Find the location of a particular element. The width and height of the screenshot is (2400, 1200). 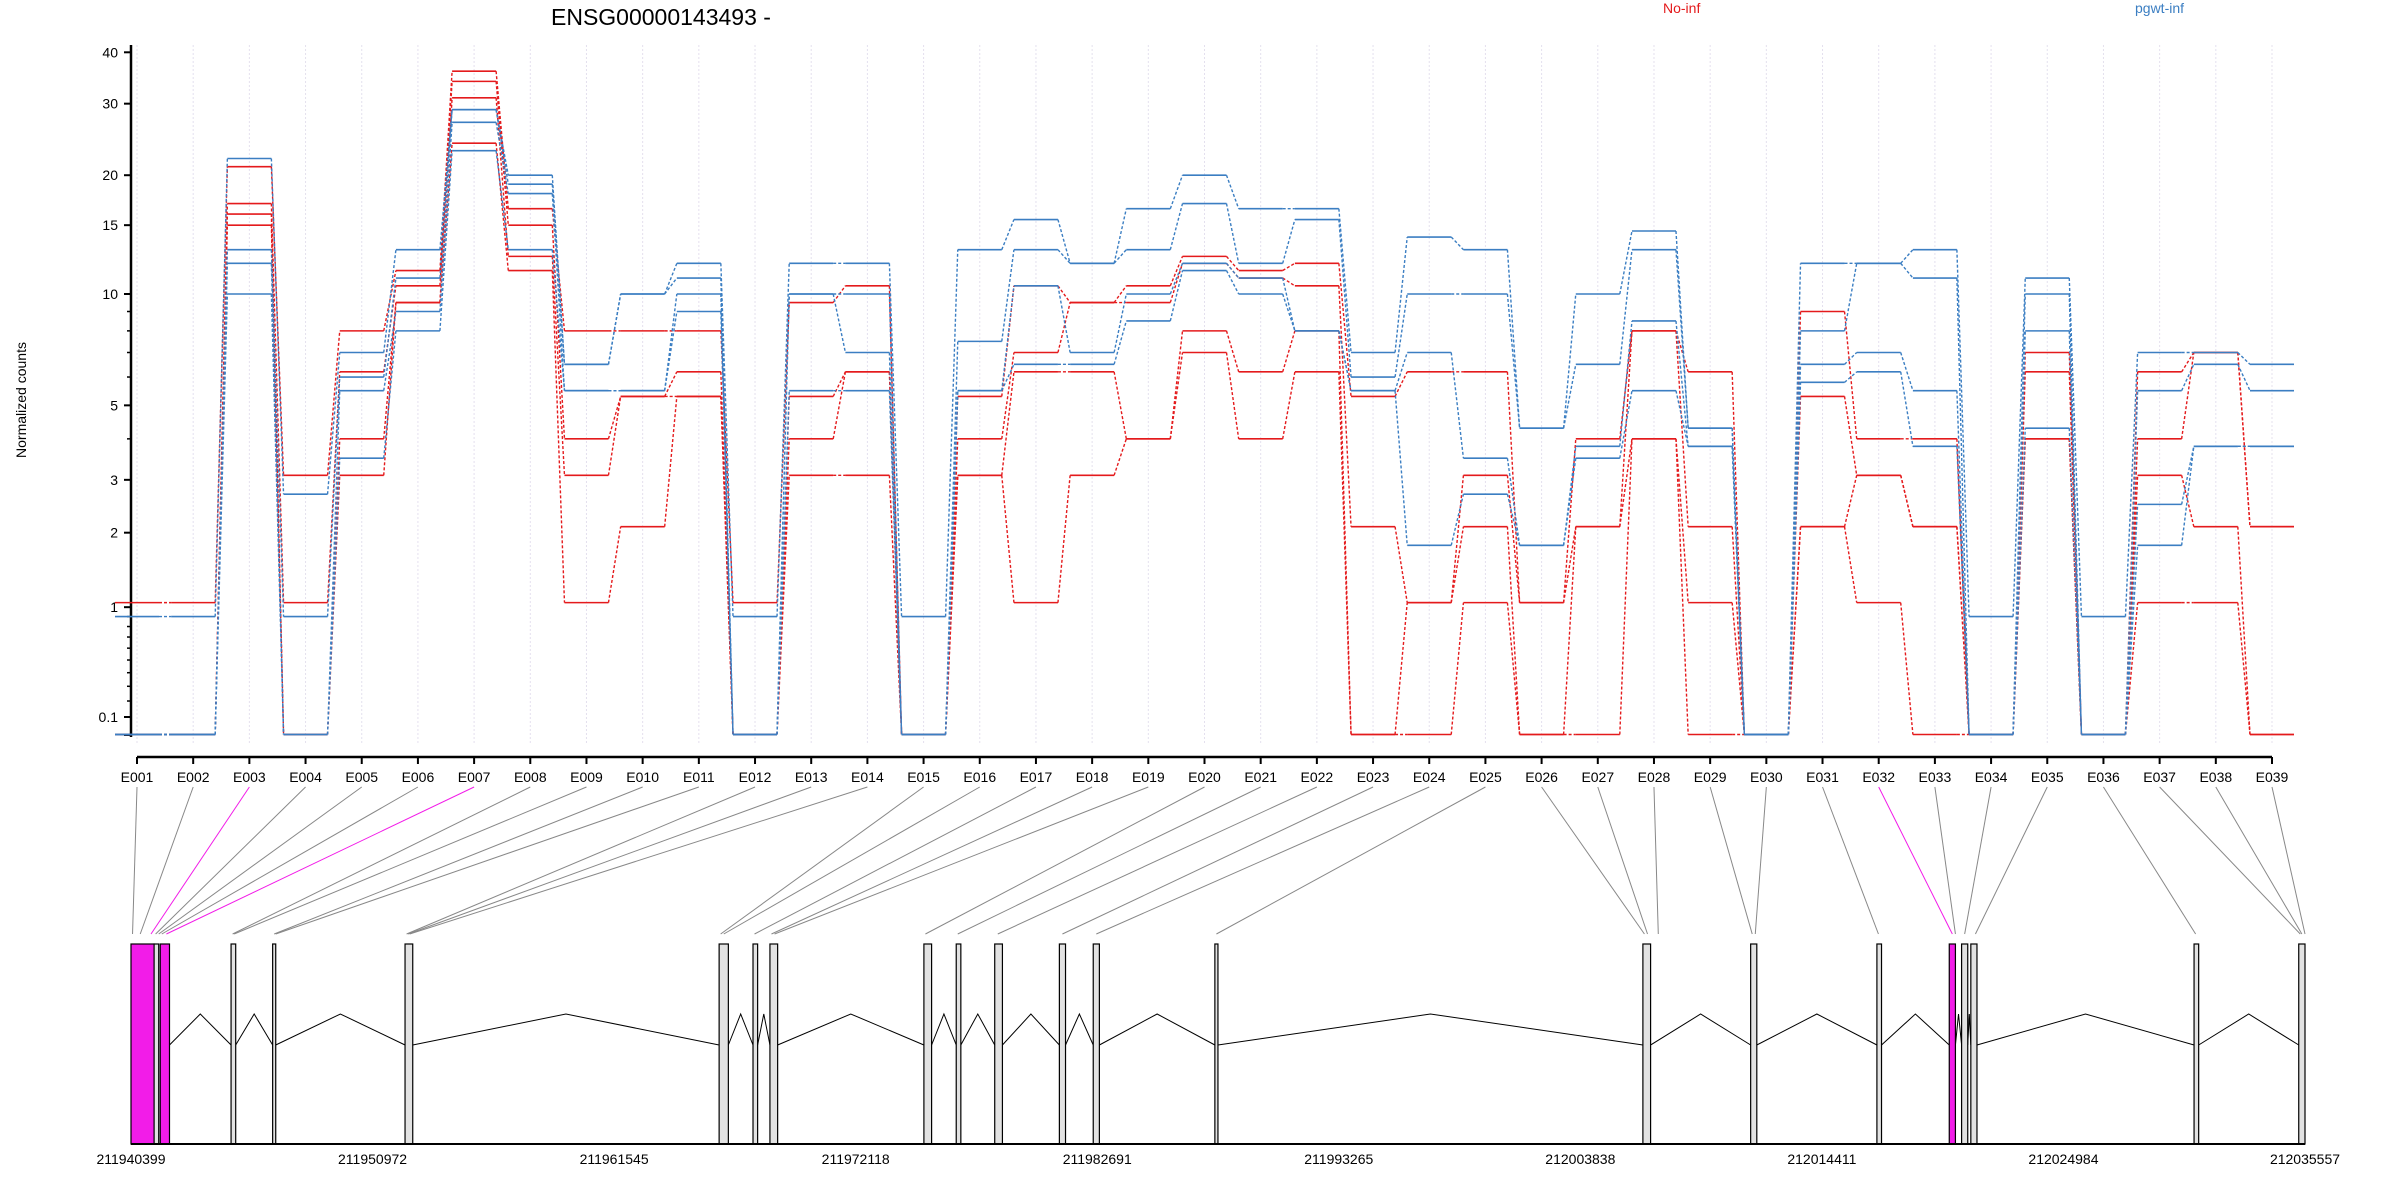

y-tick-label: 15 is located at coordinates (110, 225).